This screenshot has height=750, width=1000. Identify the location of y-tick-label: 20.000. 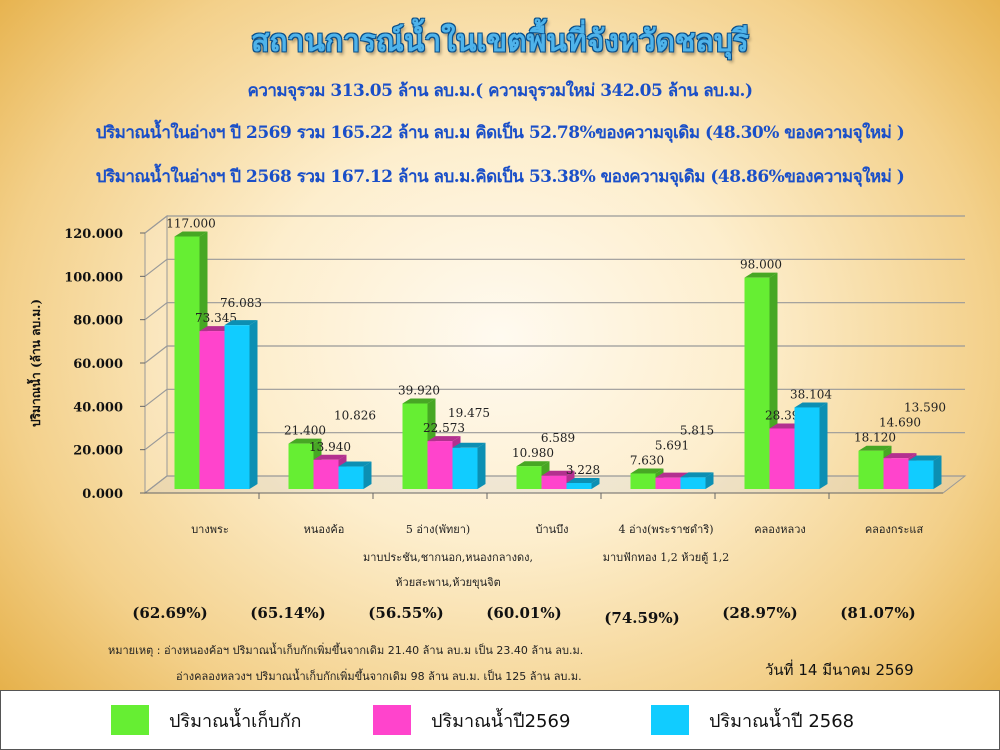
(98, 451).